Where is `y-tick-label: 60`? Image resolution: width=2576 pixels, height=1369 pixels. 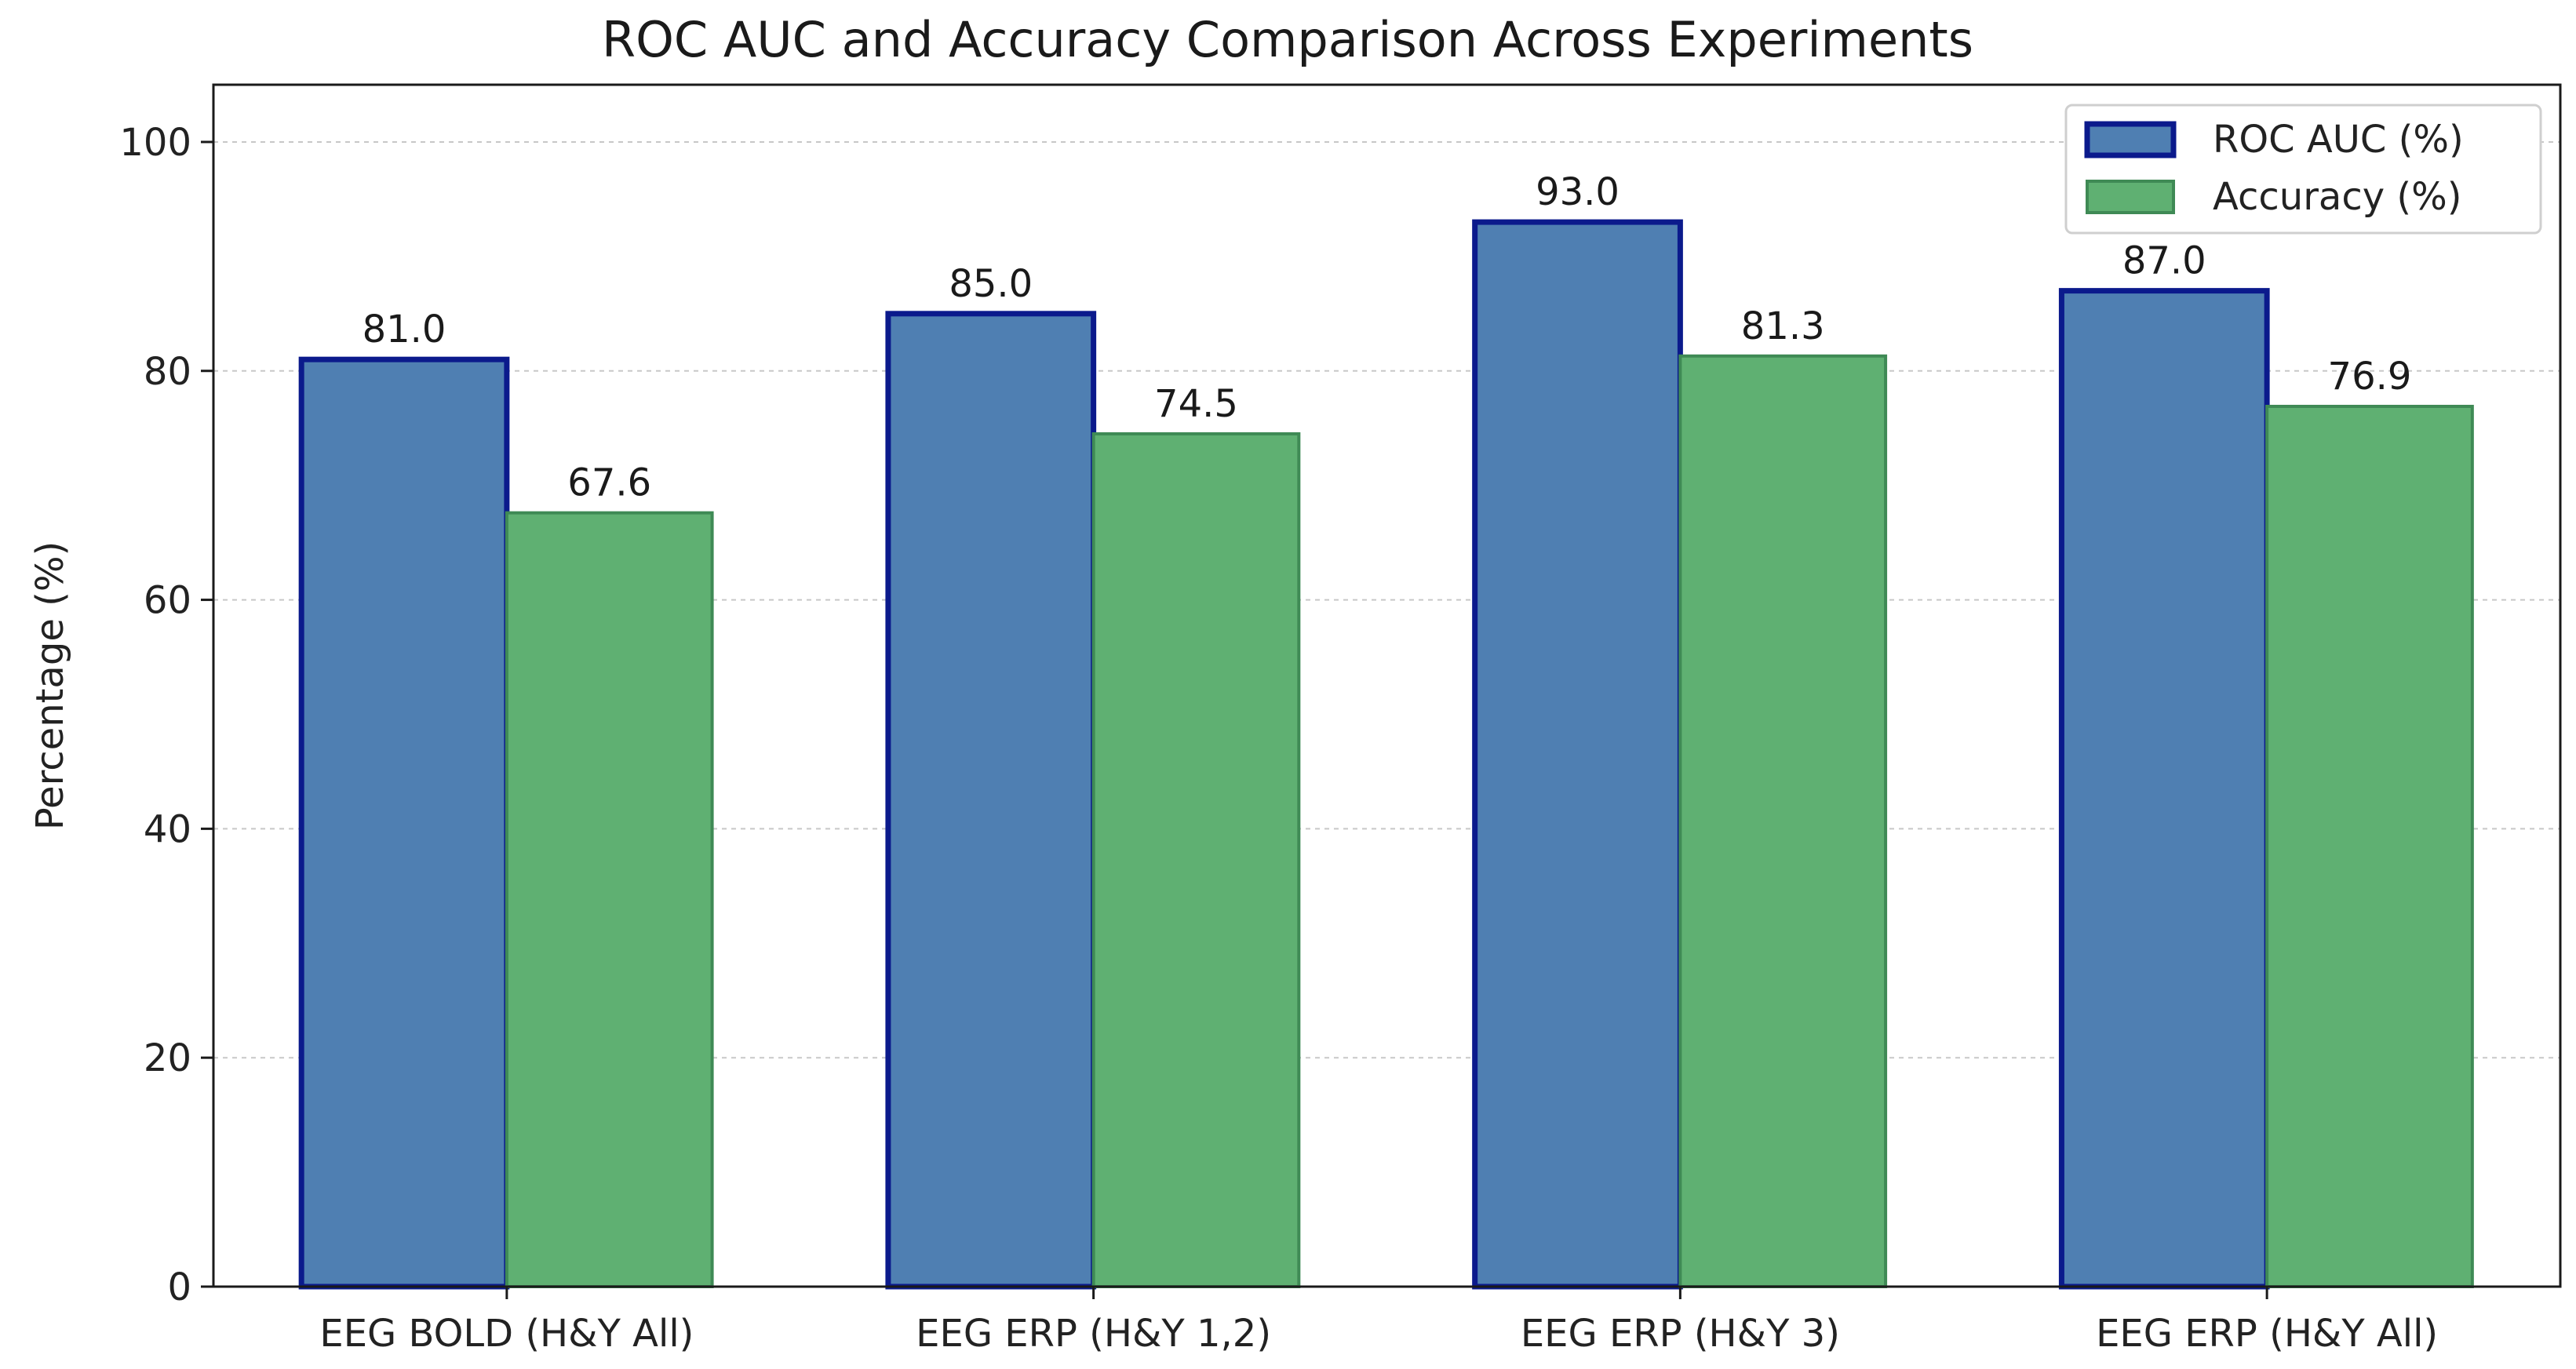 y-tick-label: 60 is located at coordinates (167, 601).